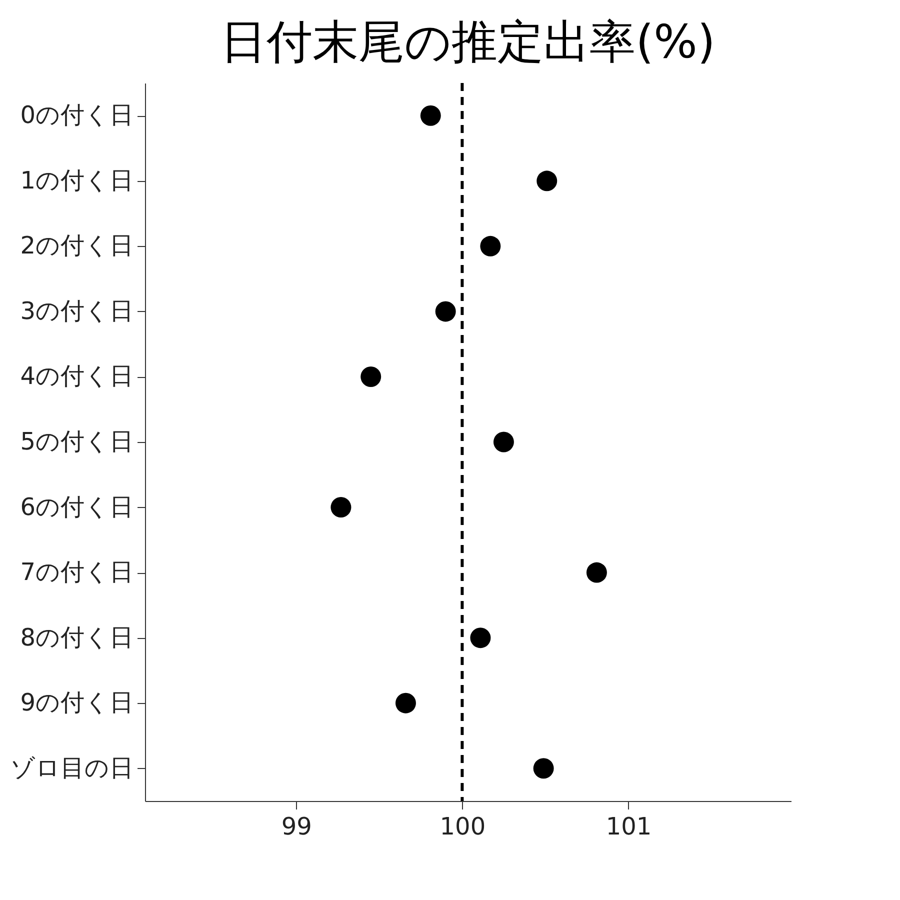 This screenshot has width=900, height=900. What do you see at coordinates (77, 506) in the screenshot?
I see `y-tick-label: 6の付く日` at bounding box center [77, 506].